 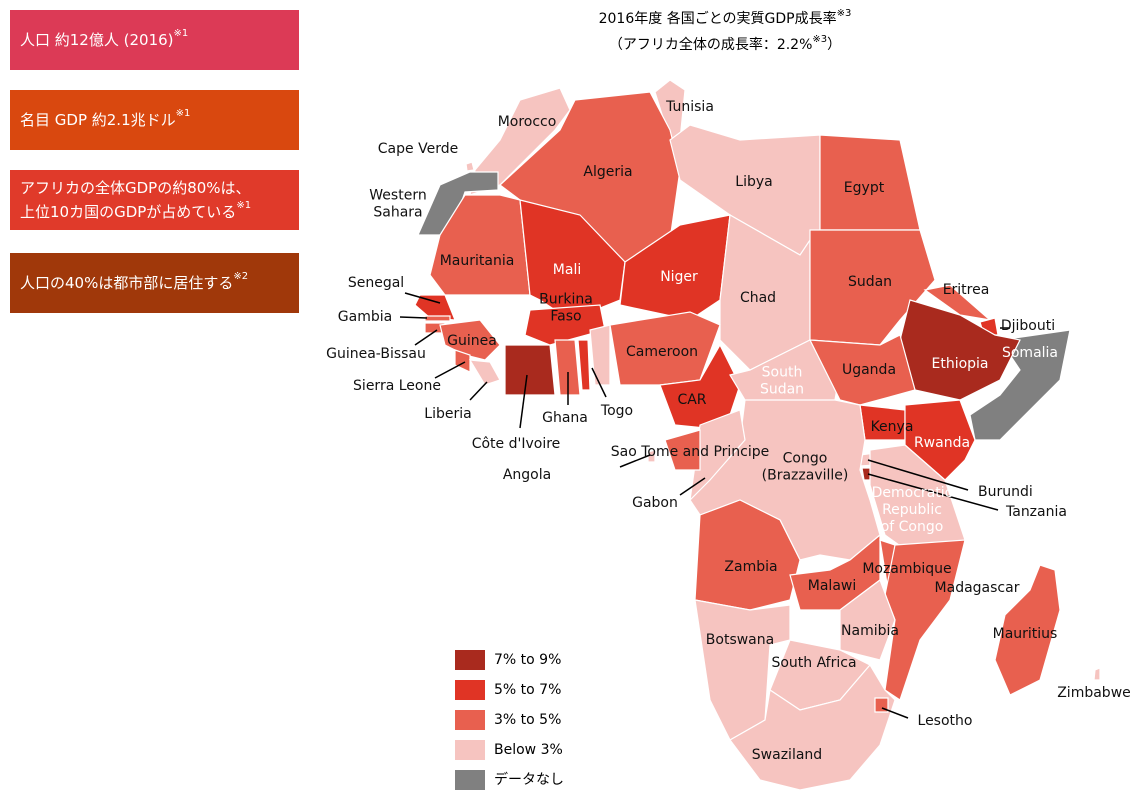 What do you see at coordinates (782, 373) in the screenshot?
I see `country-label-line: South` at bounding box center [782, 373].